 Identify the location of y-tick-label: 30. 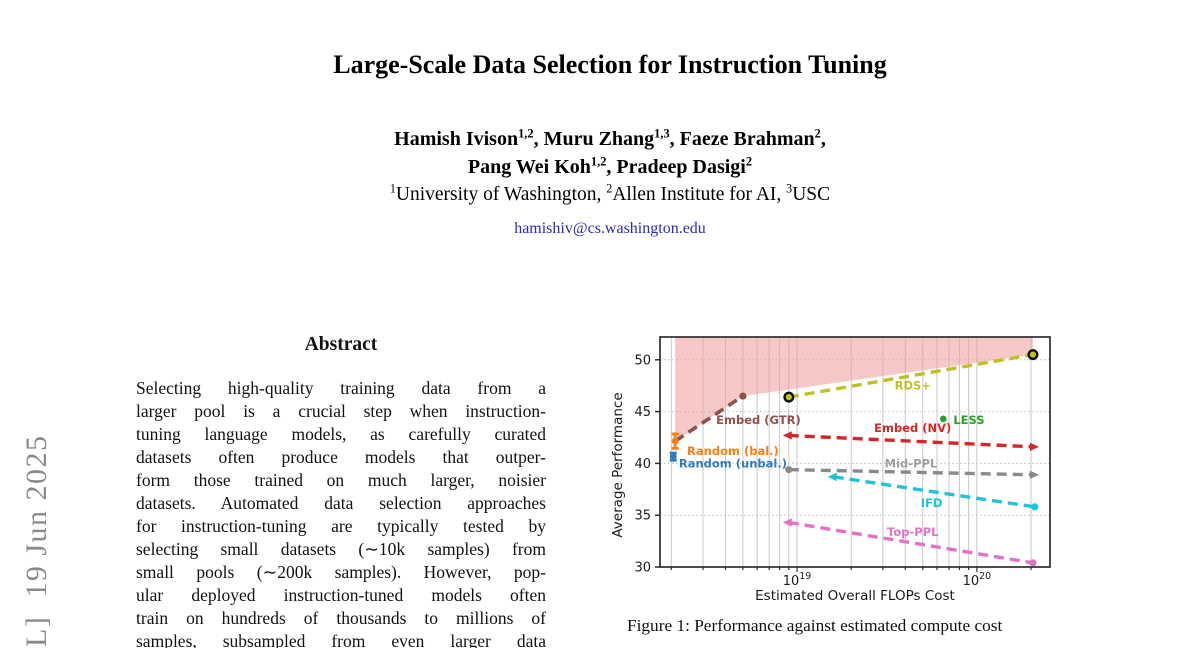
(642, 568).